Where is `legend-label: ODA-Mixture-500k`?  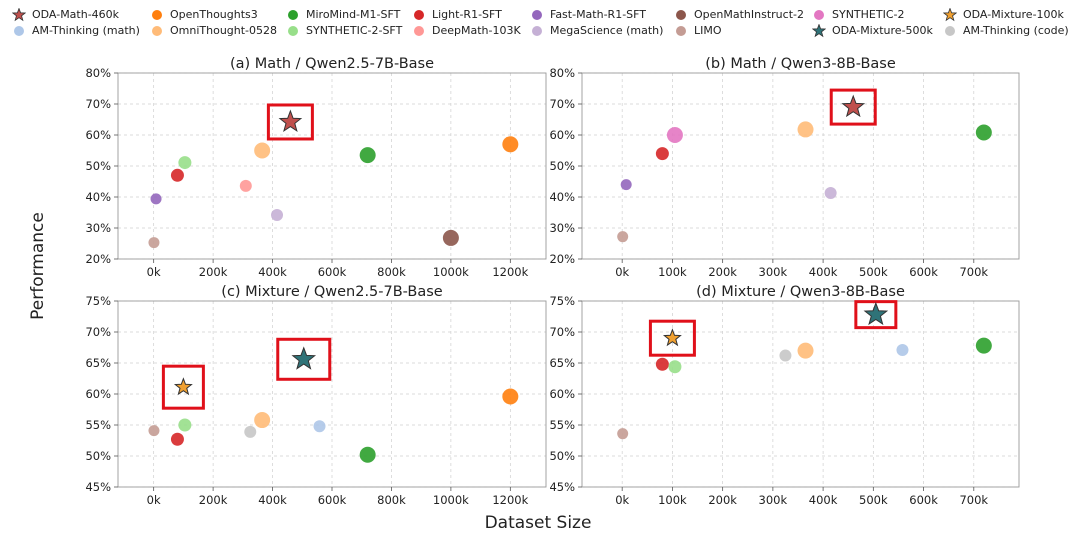
legend-label: ODA-Mixture-500k is located at coordinates (882, 30).